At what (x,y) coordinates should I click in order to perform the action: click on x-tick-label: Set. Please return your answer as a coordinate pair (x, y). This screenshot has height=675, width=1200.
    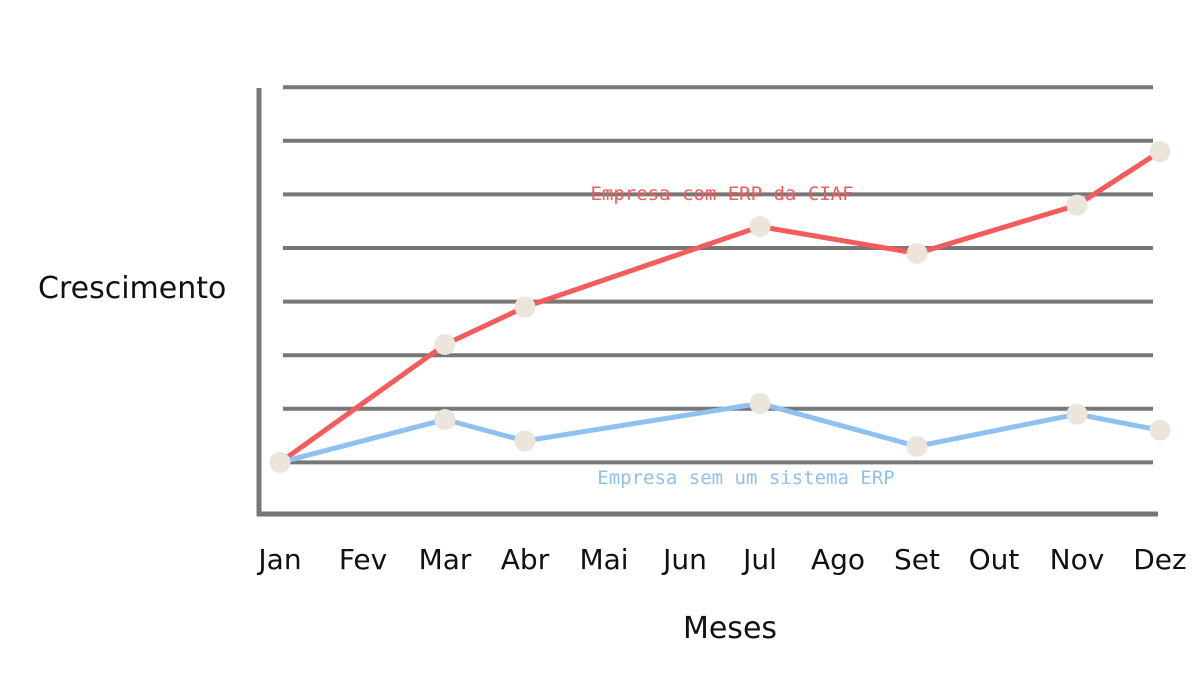
    Looking at the image, I should click on (917, 559).